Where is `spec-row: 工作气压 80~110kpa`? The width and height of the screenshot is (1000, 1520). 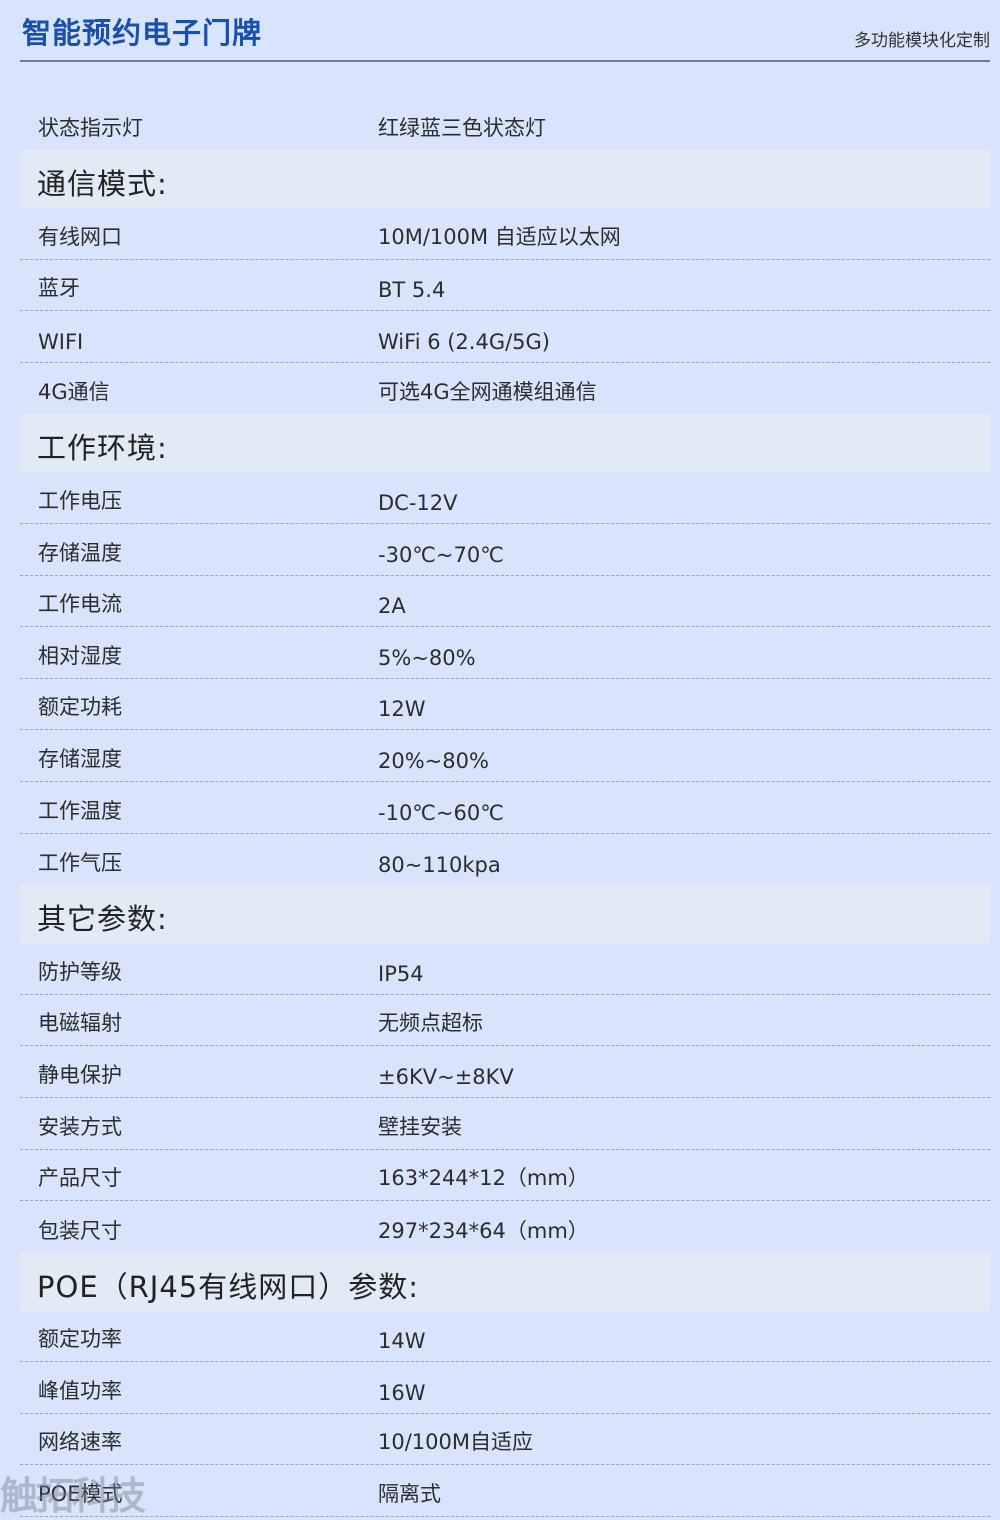
spec-row: 工作气压 80~110kpa is located at coordinates (505, 860).